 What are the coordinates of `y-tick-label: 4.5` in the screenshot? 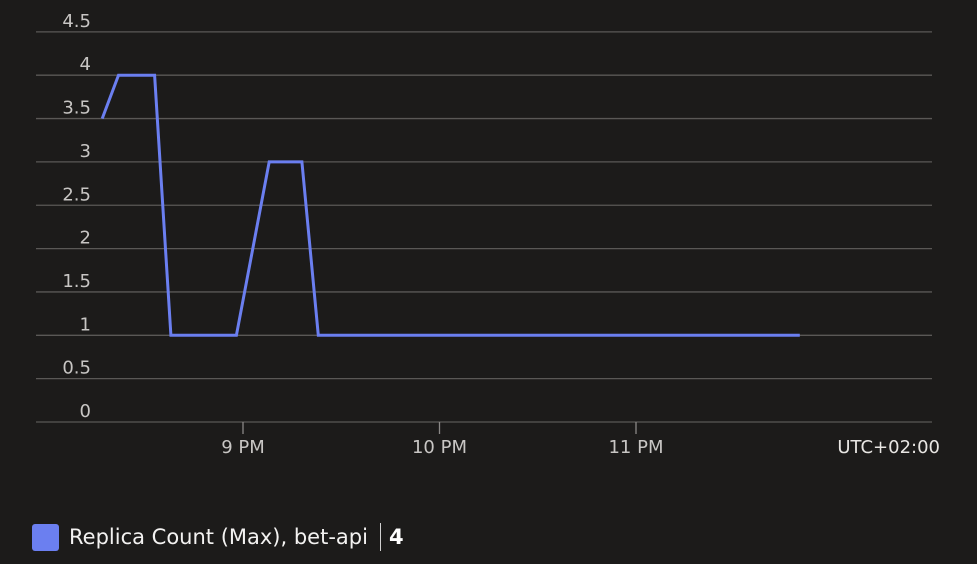 It's located at (76, 21).